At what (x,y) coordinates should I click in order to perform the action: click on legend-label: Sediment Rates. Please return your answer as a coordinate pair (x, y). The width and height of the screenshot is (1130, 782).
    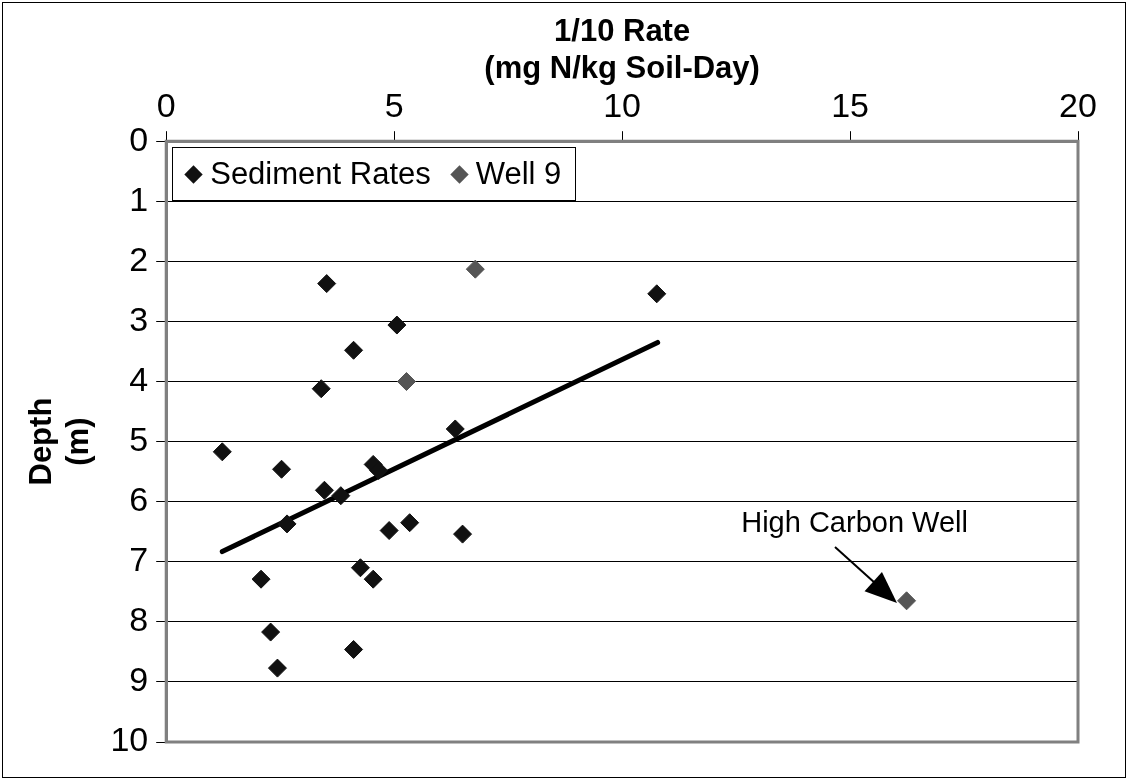
    Looking at the image, I should click on (320, 174).